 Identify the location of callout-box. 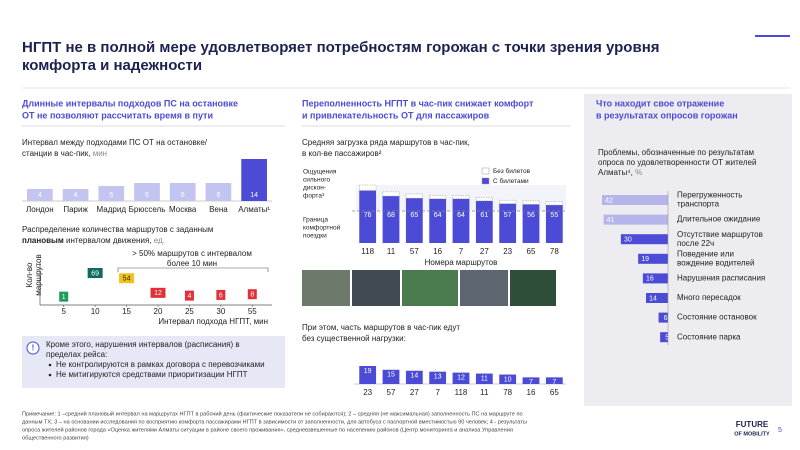
(153, 362).